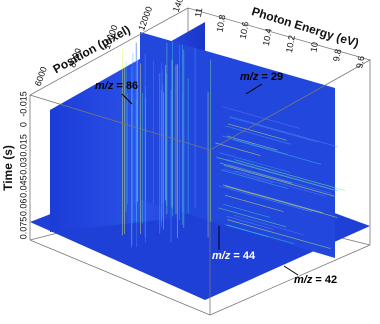 The height and width of the screenshot is (324, 380). I want to click on time-tick-label: 0.06, so click(23, 208).